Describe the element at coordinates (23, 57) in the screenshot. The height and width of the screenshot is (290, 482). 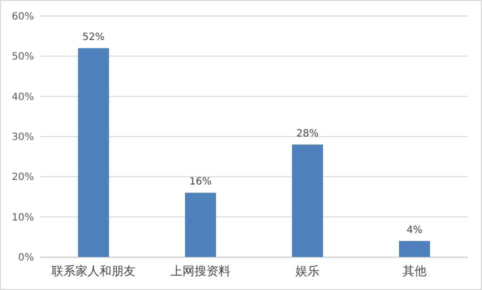
I see `y-tick-label: 50%` at that location.